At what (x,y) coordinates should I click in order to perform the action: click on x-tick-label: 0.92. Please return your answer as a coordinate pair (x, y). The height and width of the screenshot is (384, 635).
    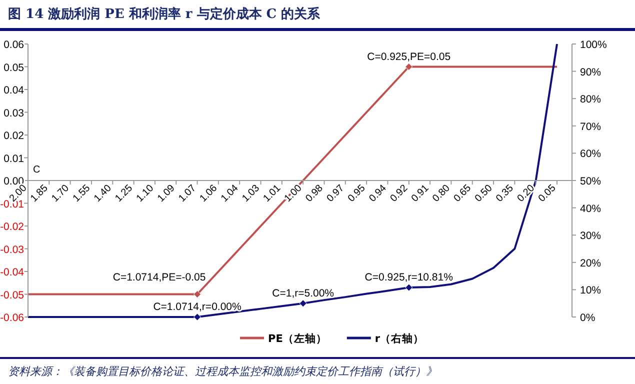
    Looking at the image, I should click on (399, 193).